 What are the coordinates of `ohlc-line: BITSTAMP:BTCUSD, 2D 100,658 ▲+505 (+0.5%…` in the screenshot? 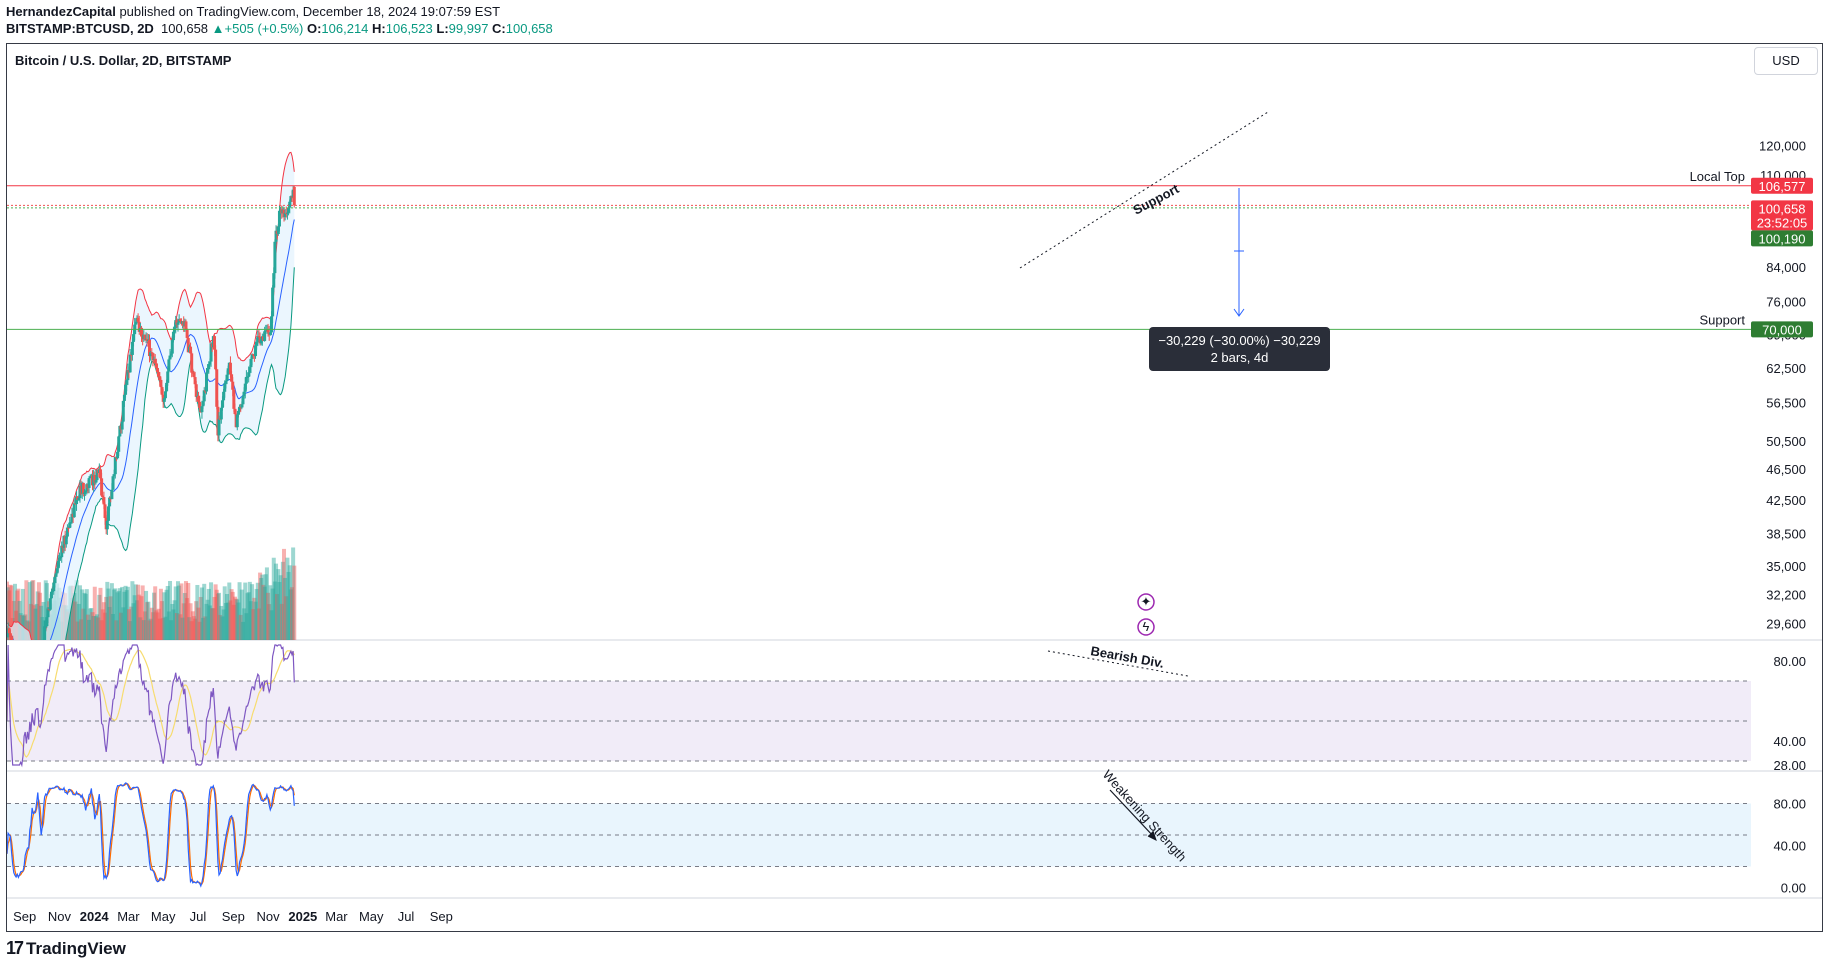 It's located at (279, 28).